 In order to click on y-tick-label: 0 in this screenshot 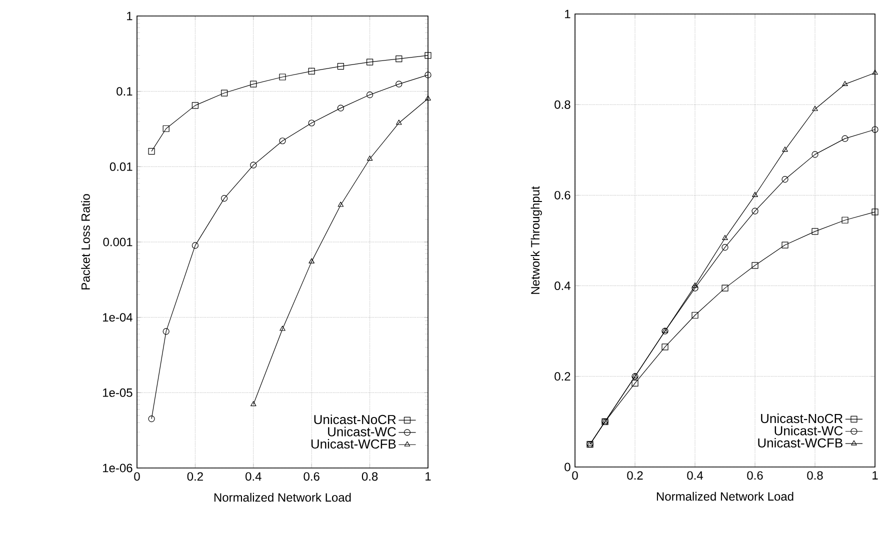, I will do `click(567, 467)`.